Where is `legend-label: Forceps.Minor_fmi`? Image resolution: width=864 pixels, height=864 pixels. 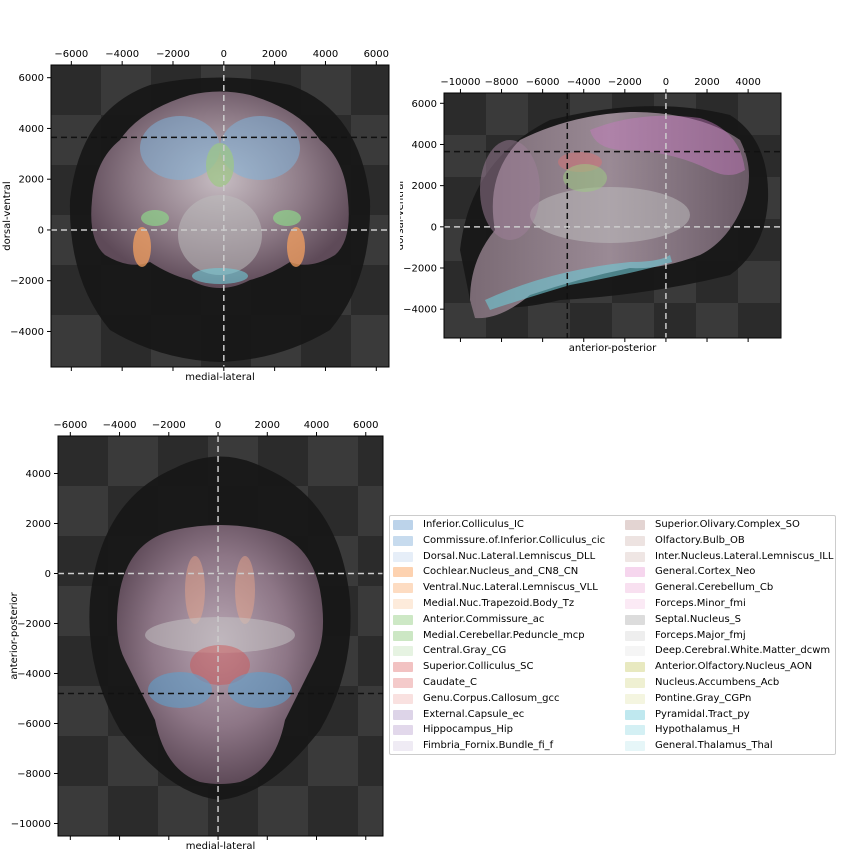 legend-label: Forceps.Minor_fmi is located at coordinates (700, 603).